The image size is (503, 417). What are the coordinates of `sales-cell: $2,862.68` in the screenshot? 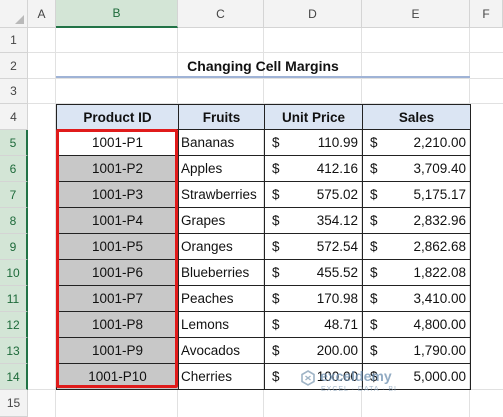 It's located at (416, 247).